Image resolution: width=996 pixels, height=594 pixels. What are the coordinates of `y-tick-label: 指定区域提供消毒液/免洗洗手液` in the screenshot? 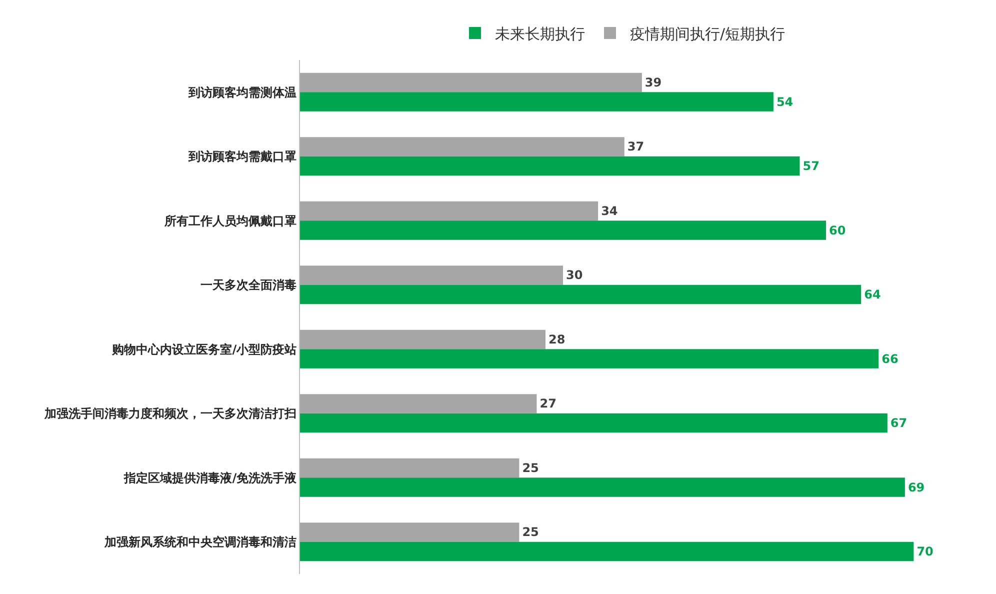 It's located at (210, 477).